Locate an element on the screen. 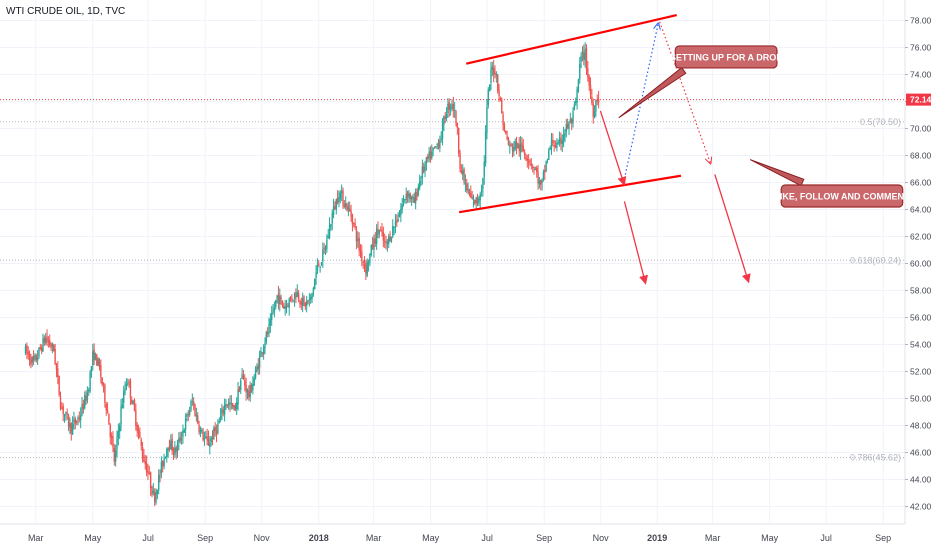 This screenshot has width=932, height=555. callout-text: SETTING UP FOR A DROP is located at coordinates (726, 57).